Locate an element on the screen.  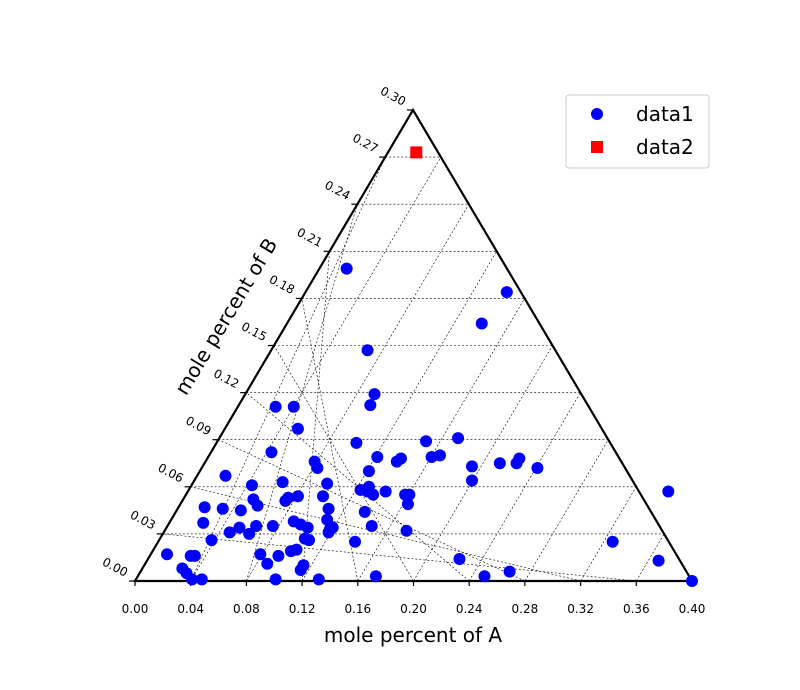
b-tick-label: 0.27 is located at coordinates (365, 143).